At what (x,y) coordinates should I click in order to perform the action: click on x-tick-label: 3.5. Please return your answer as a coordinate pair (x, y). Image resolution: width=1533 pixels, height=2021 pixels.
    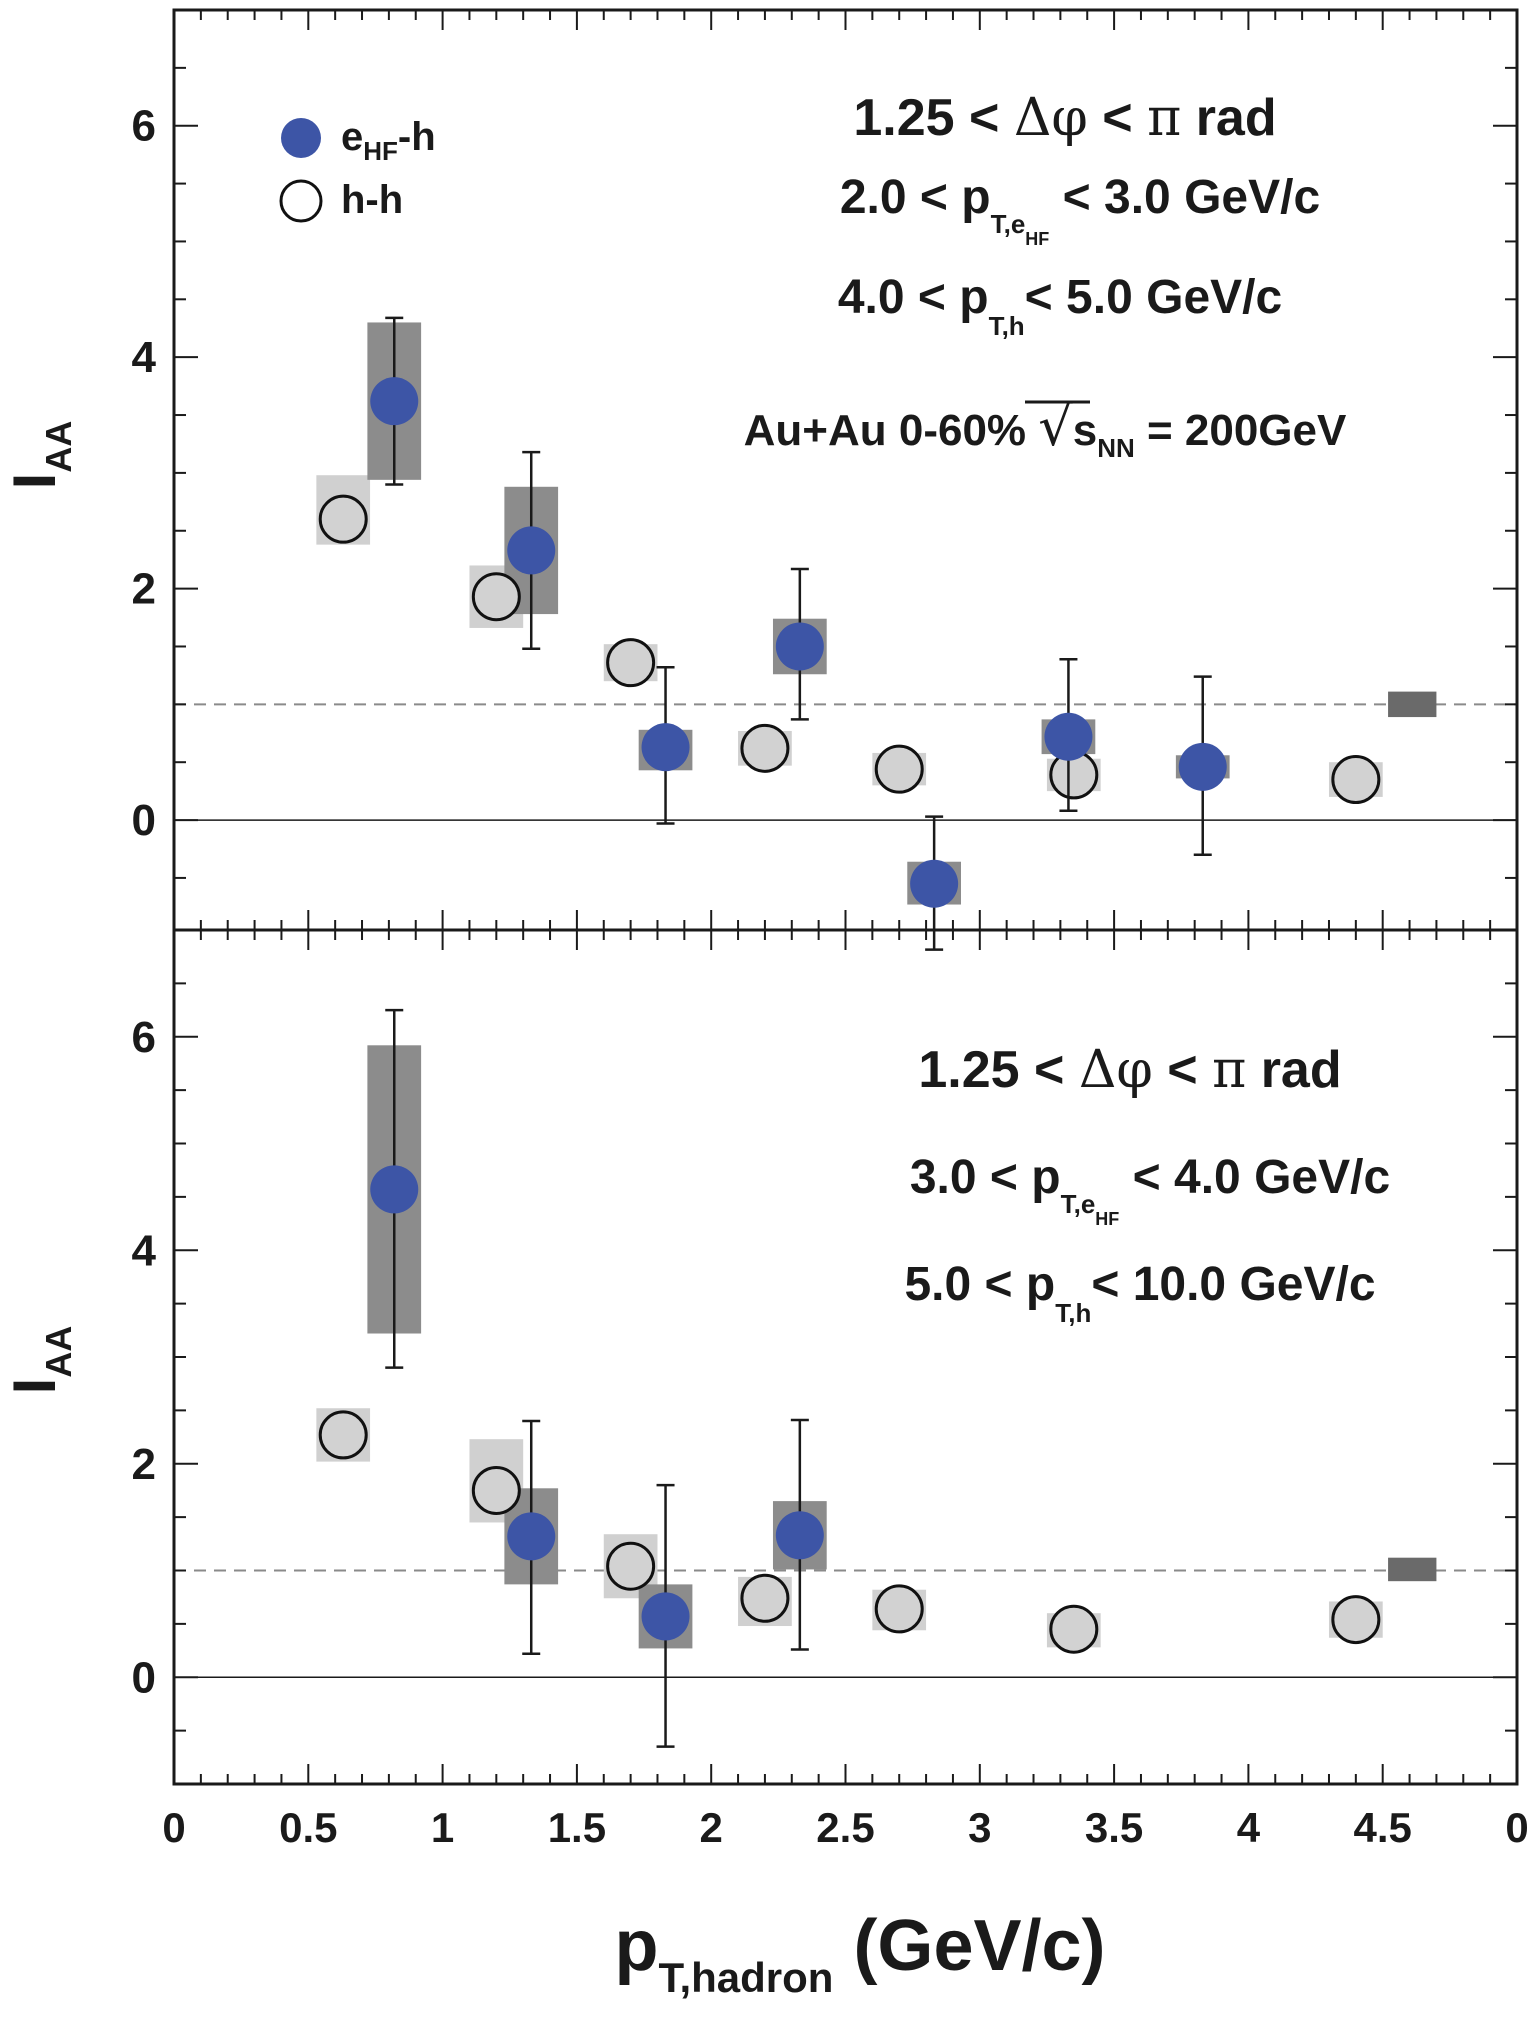
    Looking at the image, I should click on (1114, 1827).